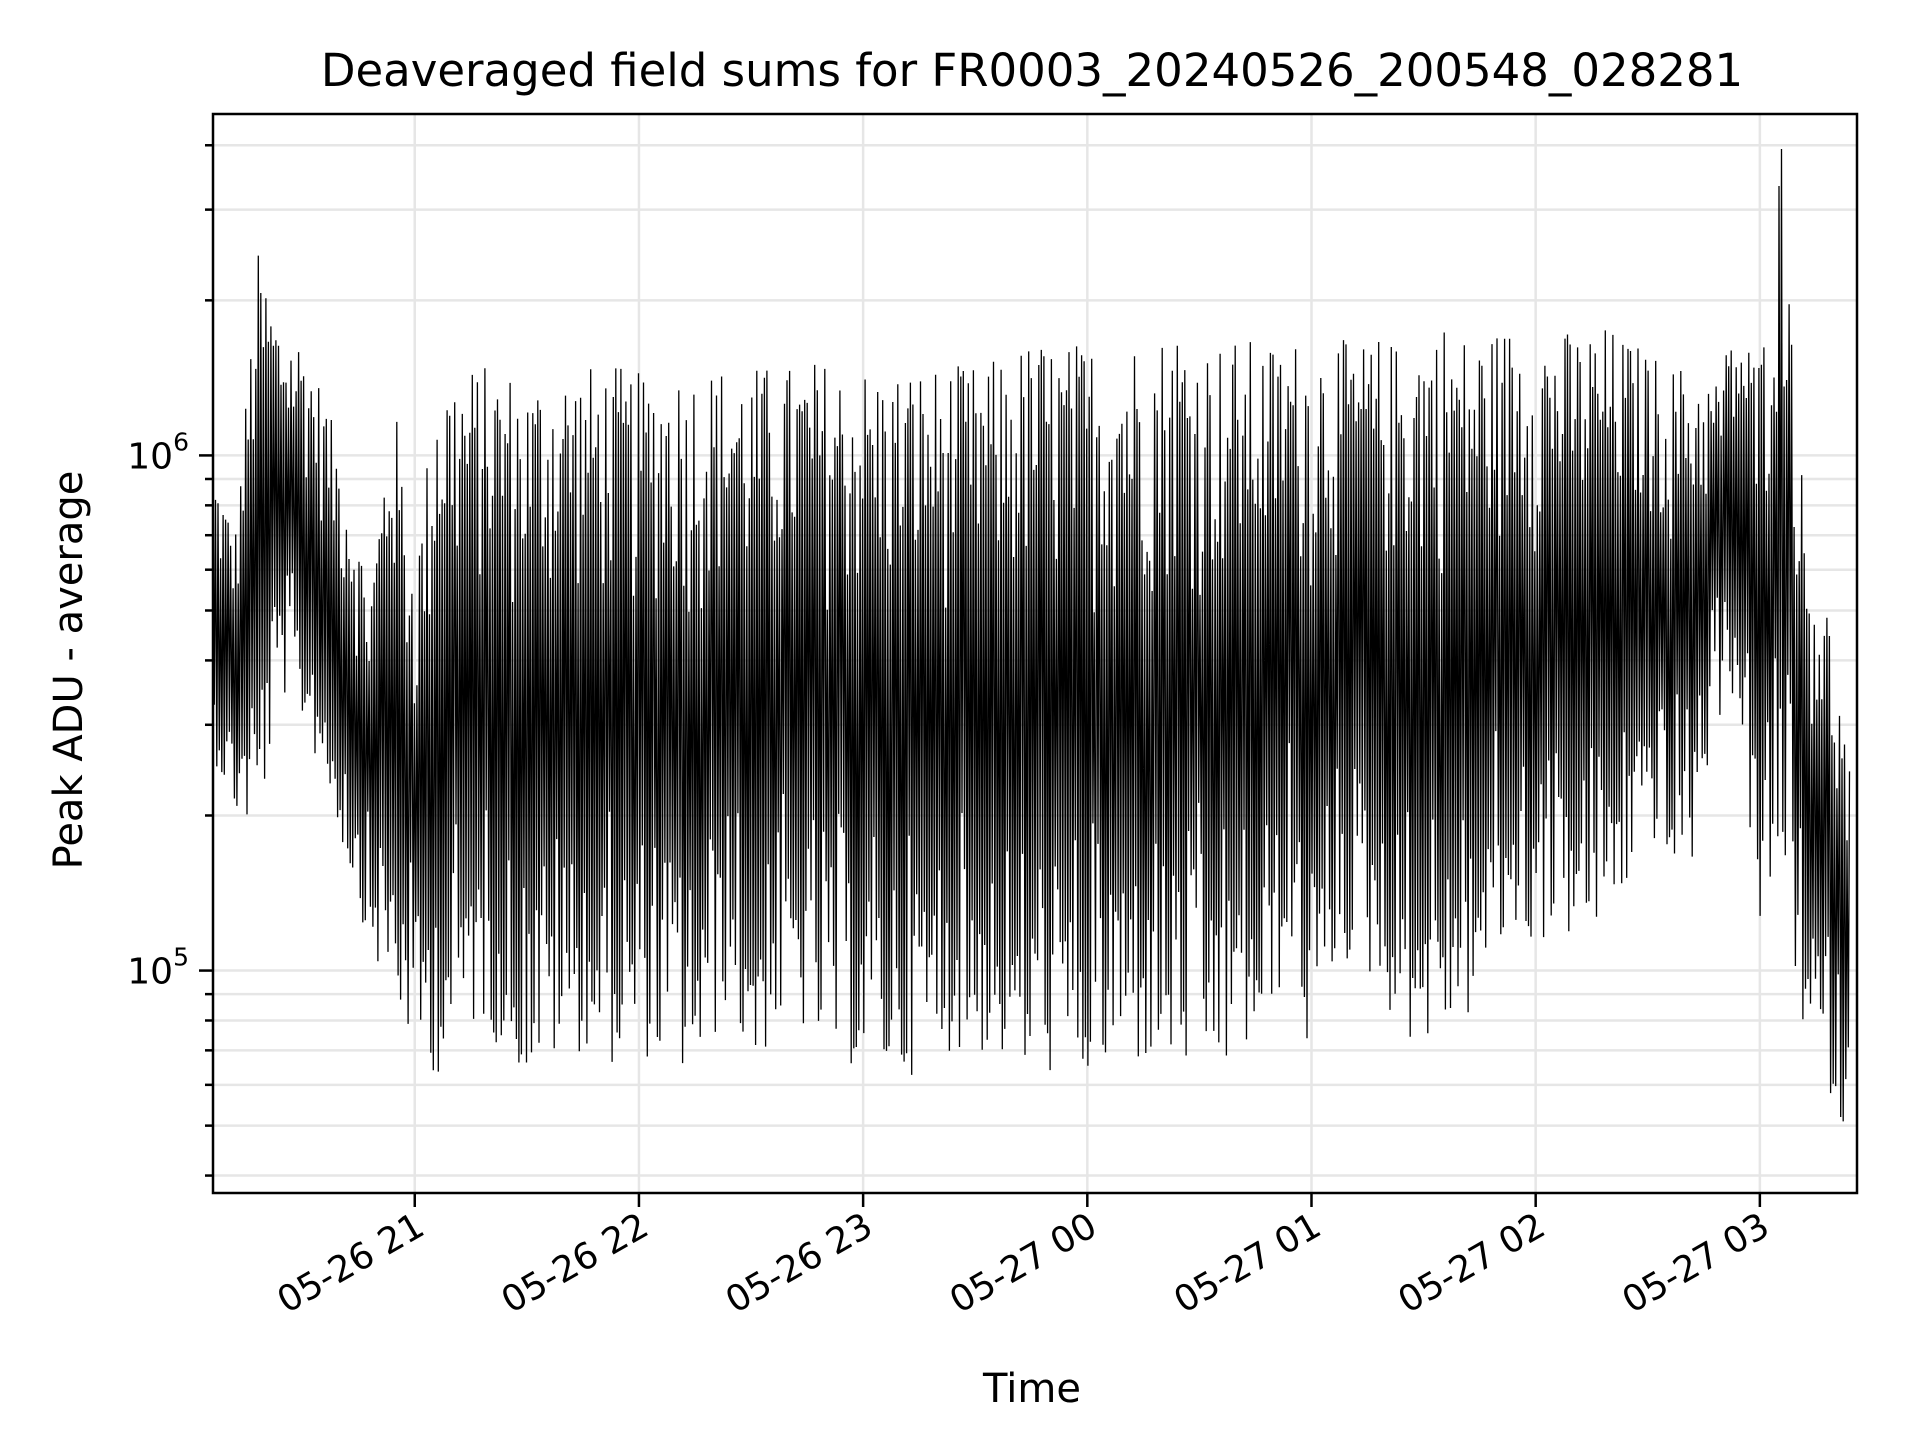 Image resolution: width=1920 pixels, height=1440 pixels. What do you see at coordinates (69, 670) in the screenshot?
I see `y-axis-label: Peak ADU - average` at bounding box center [69, 670].